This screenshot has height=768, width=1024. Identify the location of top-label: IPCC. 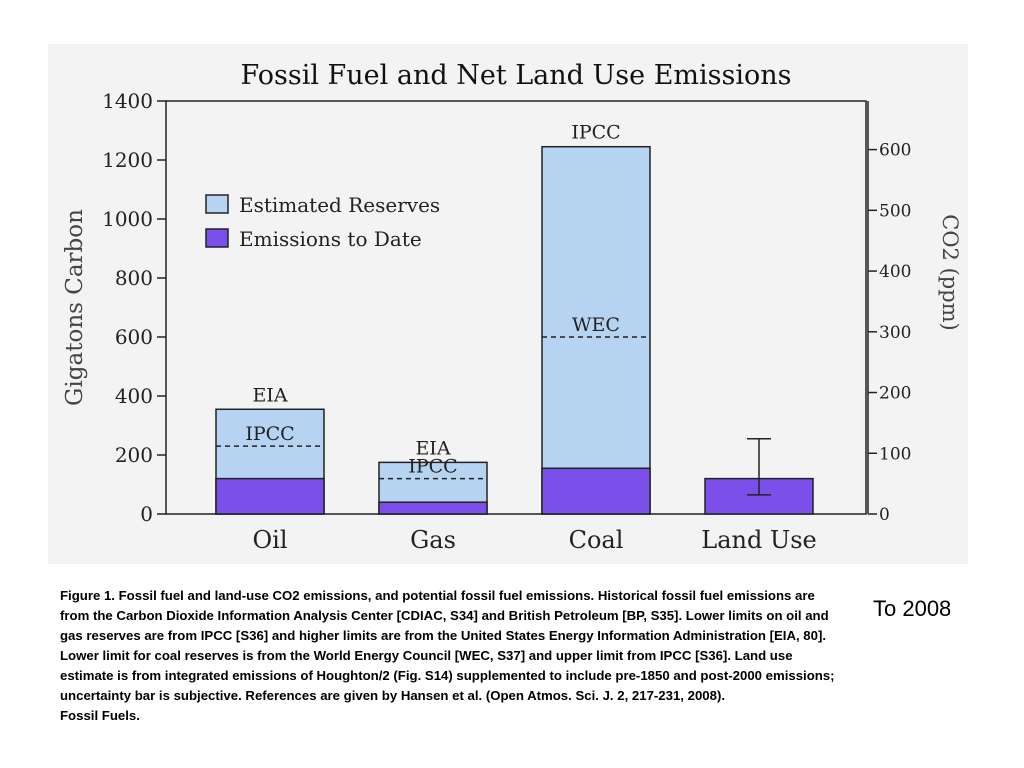
(595, 133).